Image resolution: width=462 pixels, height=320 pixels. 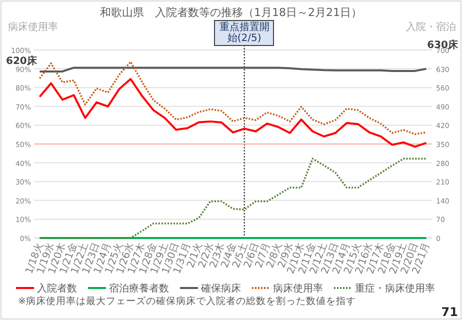 I want to click on annotation: 620床, so click(x=22, y=61).